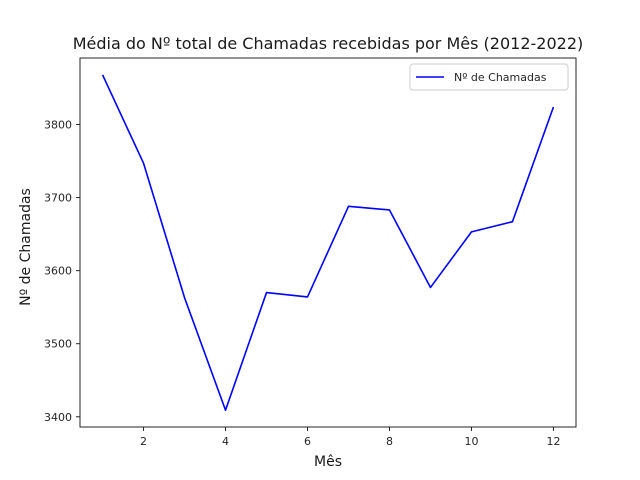 The height and width of the screenshot is (480, 640). What do you see at coordinates (58, 344) in the screenshot?
I see `y-tick-label-3500: 3500` at bounding box center [58, 344].